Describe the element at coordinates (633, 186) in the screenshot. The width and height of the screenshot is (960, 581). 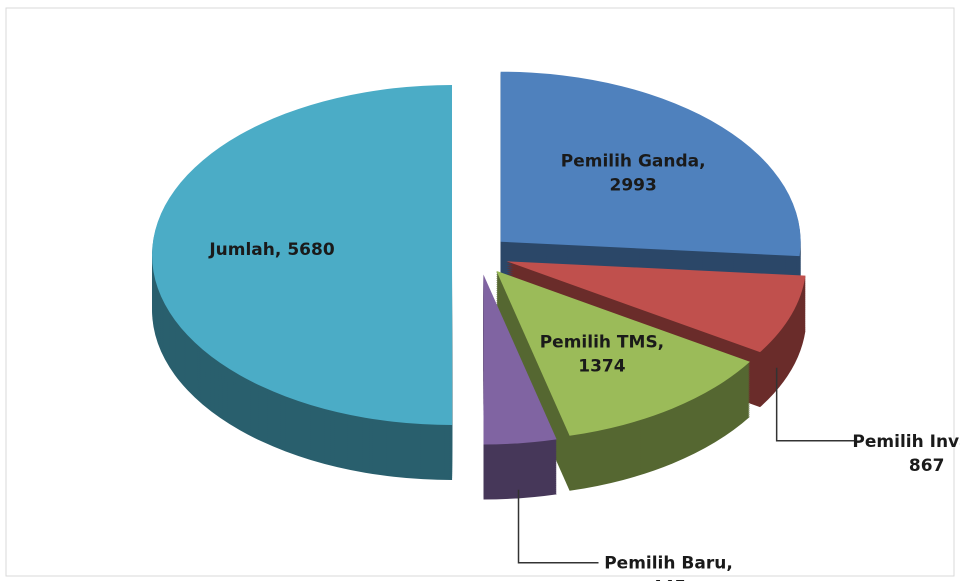
I see `label-value: 2993` at that location.